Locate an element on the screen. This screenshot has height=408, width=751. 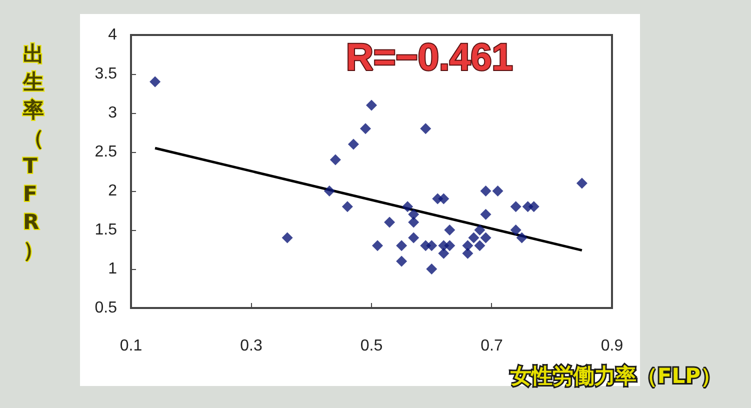
x-tick-label: 0.3 is located at coordinates (251, 346).